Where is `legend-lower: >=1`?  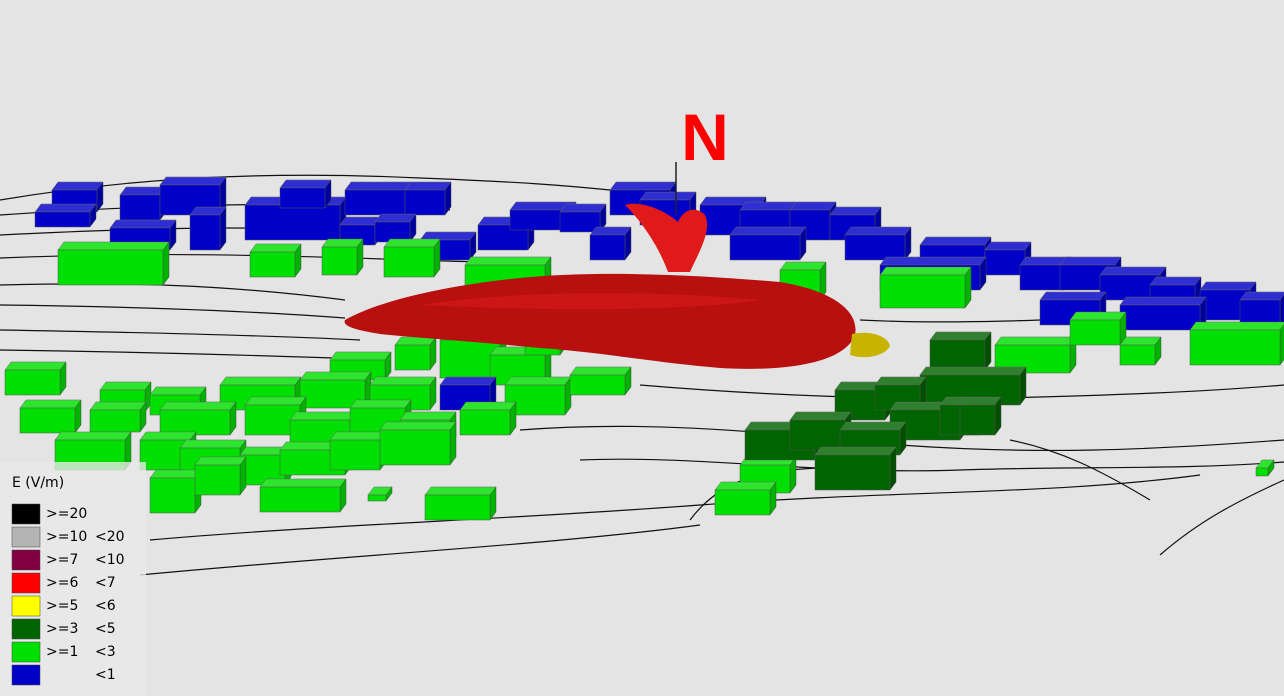 legend-lower: >=1 is located at coordinates (62, 652).